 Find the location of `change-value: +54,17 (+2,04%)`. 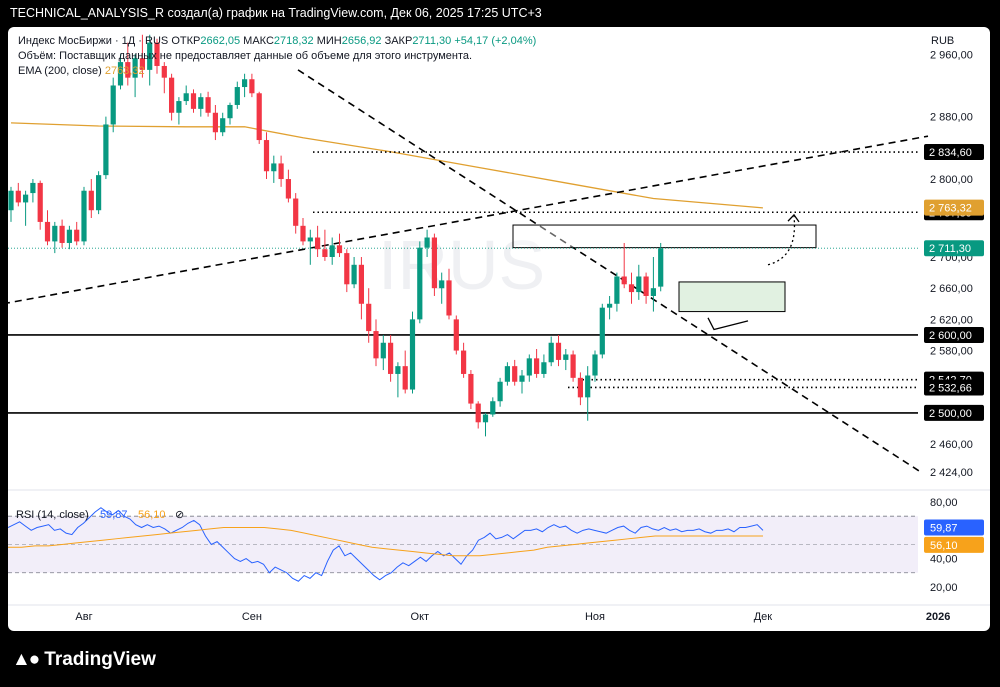

change-value: +54,17 (+2,04%) is located at coordinates (495, 41).